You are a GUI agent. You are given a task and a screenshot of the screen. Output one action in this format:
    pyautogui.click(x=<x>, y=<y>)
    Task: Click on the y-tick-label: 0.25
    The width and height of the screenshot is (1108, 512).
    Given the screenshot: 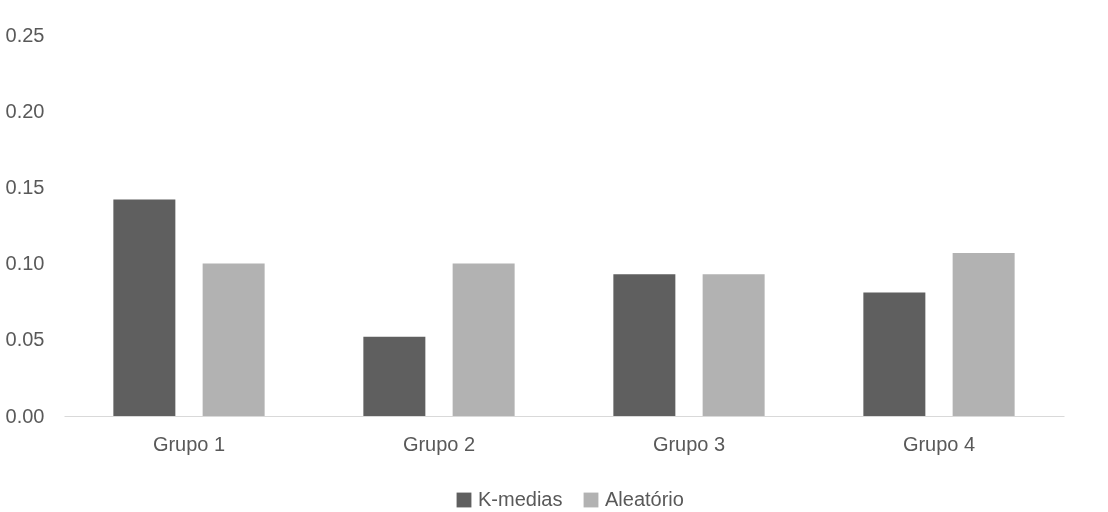 What is the action you would take?
    pyautogui.click(x=25, y=34)
    